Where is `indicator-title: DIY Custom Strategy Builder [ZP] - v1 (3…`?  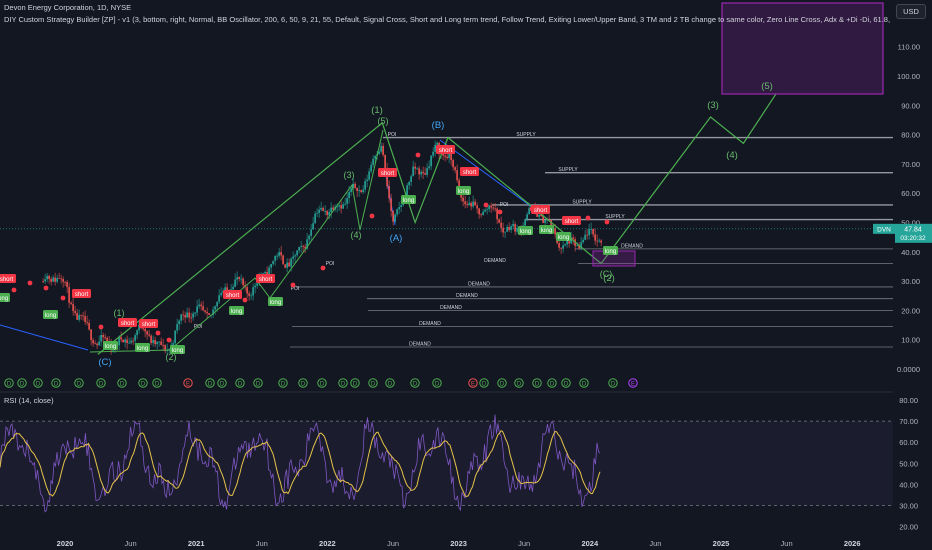 indicator-title: DIY Custom Strategy Builder [ZP] - v1 (3… is located at coordinates (447, 19).